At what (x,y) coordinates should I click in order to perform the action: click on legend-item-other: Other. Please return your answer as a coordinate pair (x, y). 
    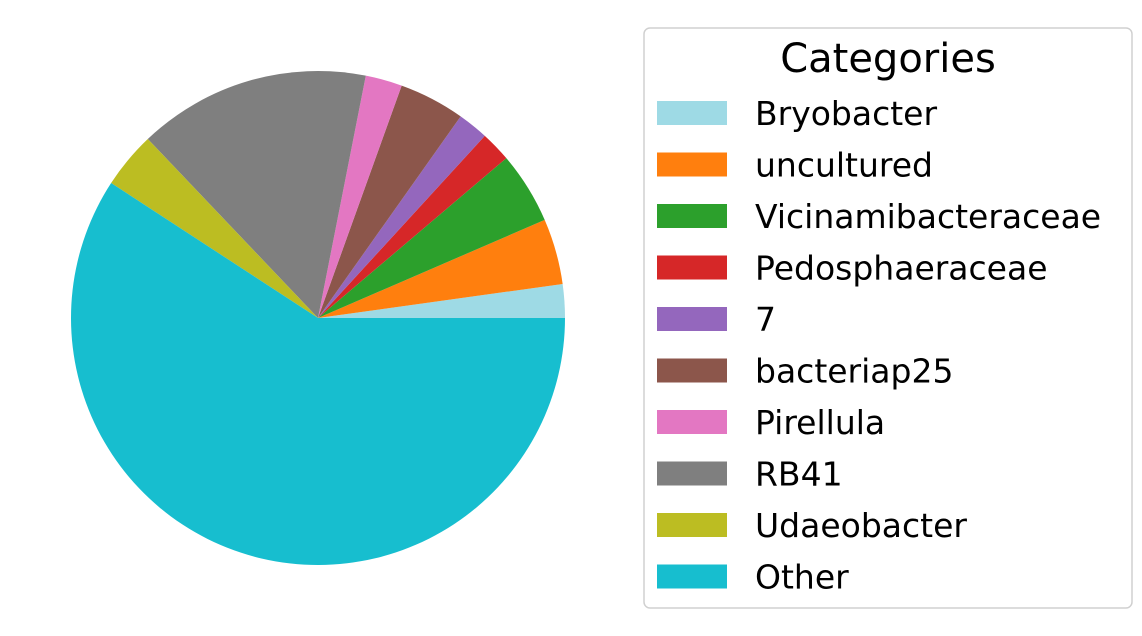
    Looking at the image, I should click on (753, 577).